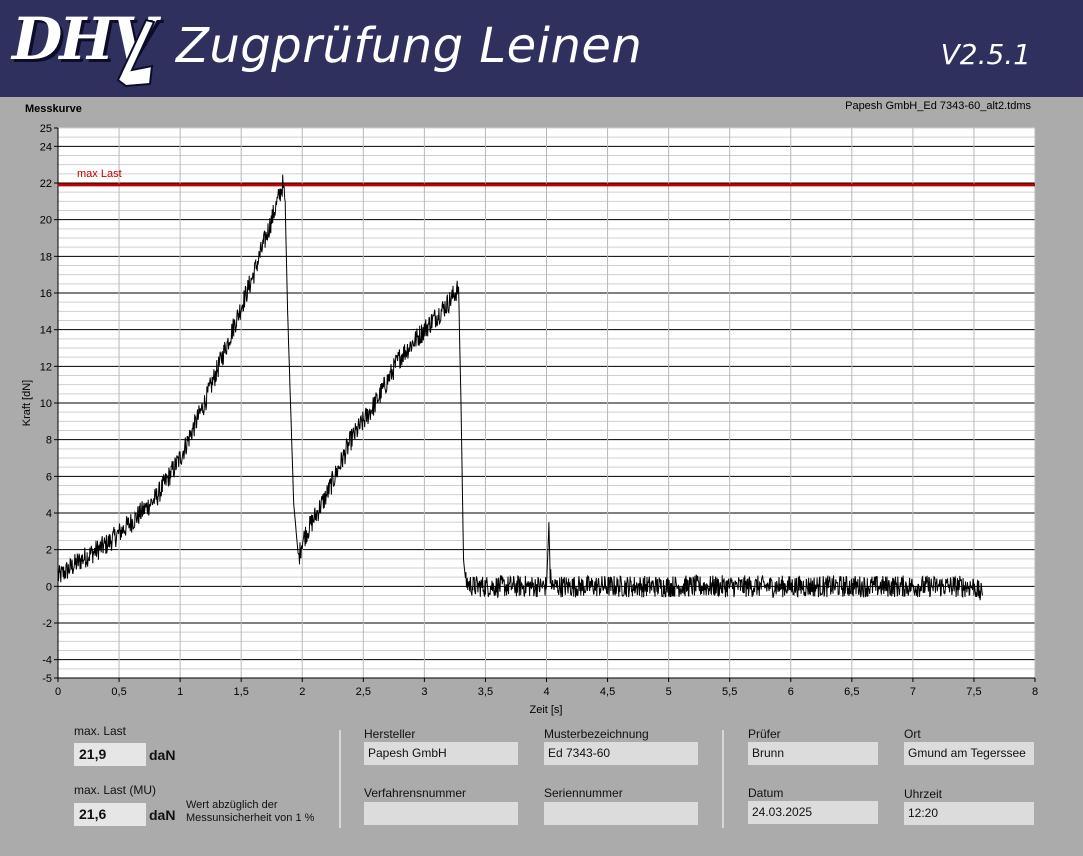 The width and height of the screenshot is (1083, 856). I want to click on pruefer-label: Prüfer, so click(764, 734).